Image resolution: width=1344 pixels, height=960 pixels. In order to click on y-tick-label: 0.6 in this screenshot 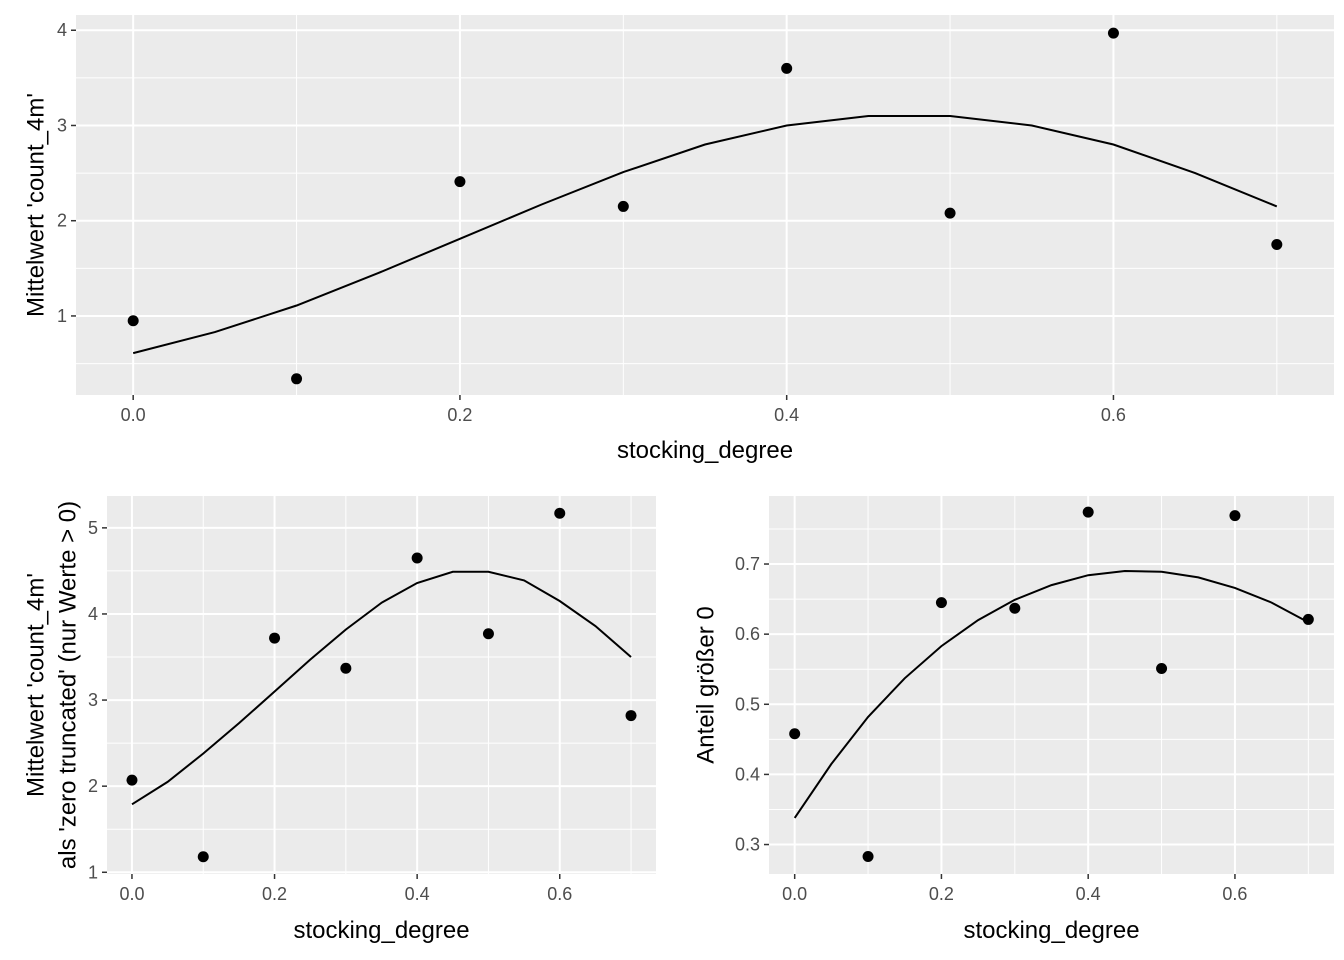, I will do `click(747, 634)`.